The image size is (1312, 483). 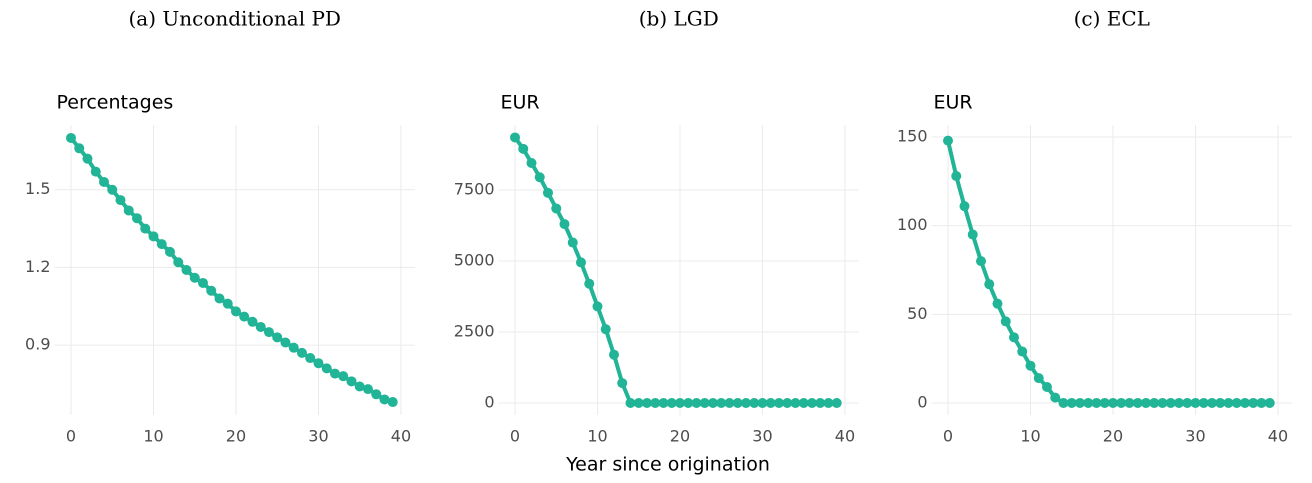 What do you see at coordinates (1112, 19) in the screenshot?
I see `panel-caption: (c) ECL` at bounding box center [1112, 19].